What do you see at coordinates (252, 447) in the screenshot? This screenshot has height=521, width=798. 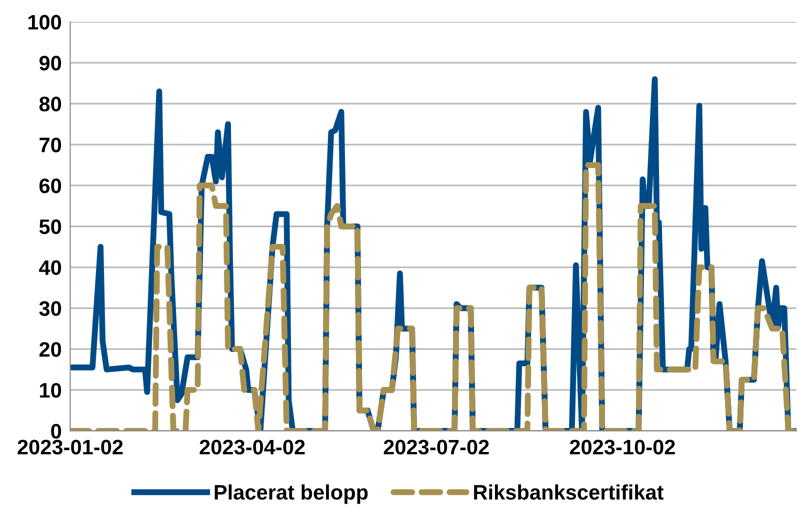 I see `x-tick-label: 2023-04-02` at bounding box center [252, 447].